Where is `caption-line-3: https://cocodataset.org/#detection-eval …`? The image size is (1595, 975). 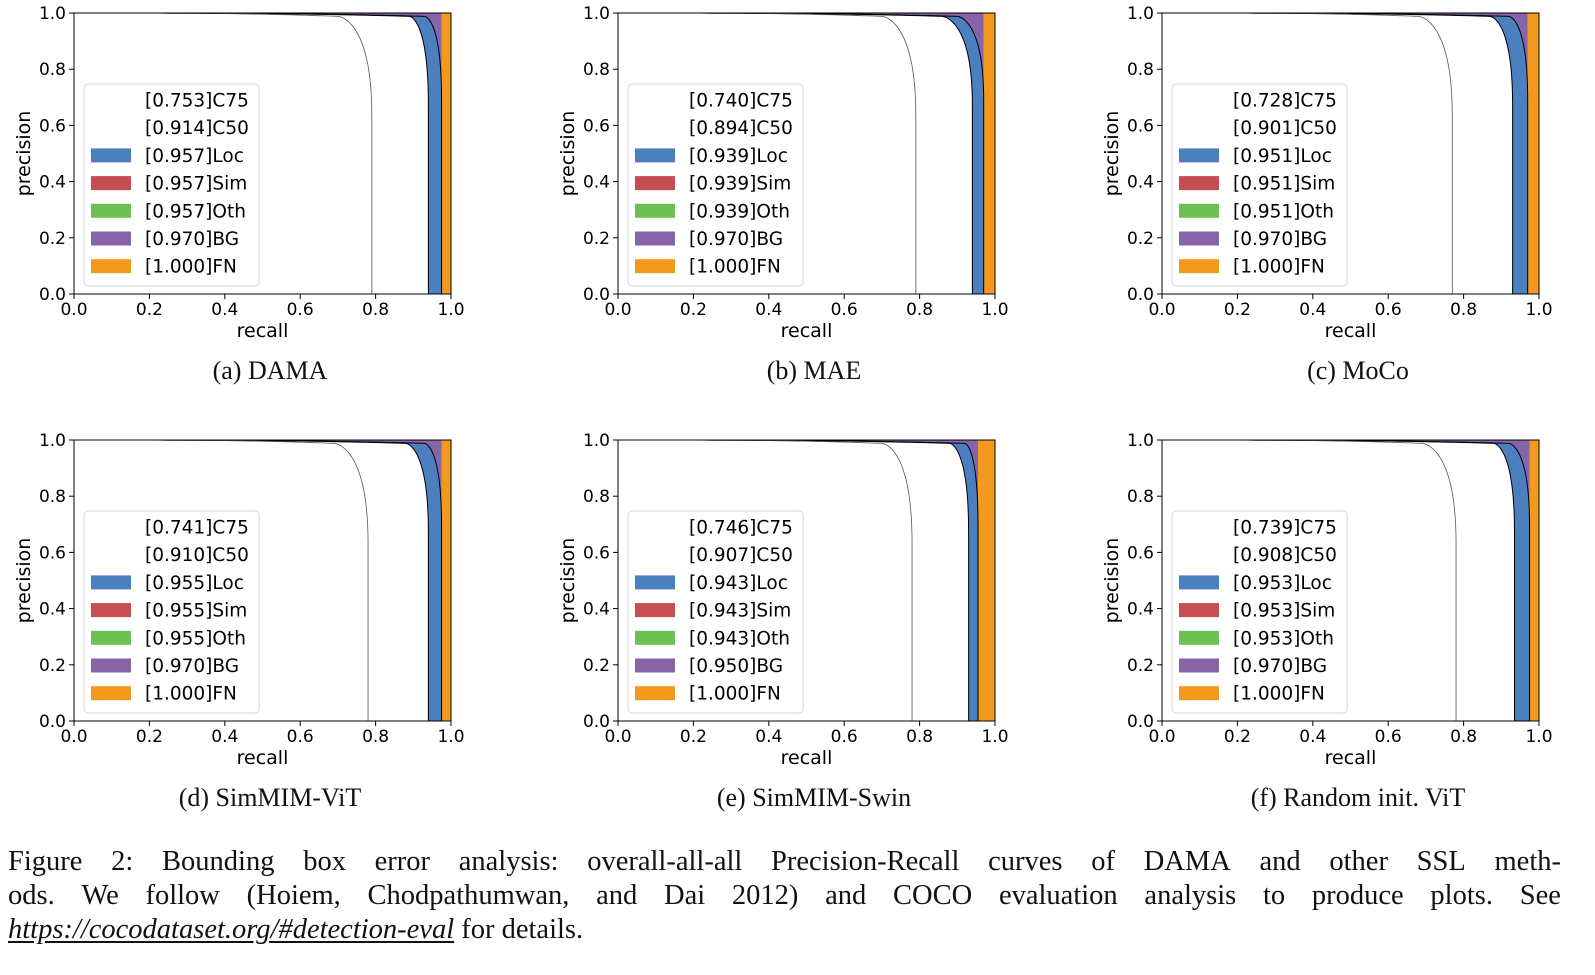 caption-line-3: https://cocodataset.org/#detection-eval … is located at coordinates (784, 930).